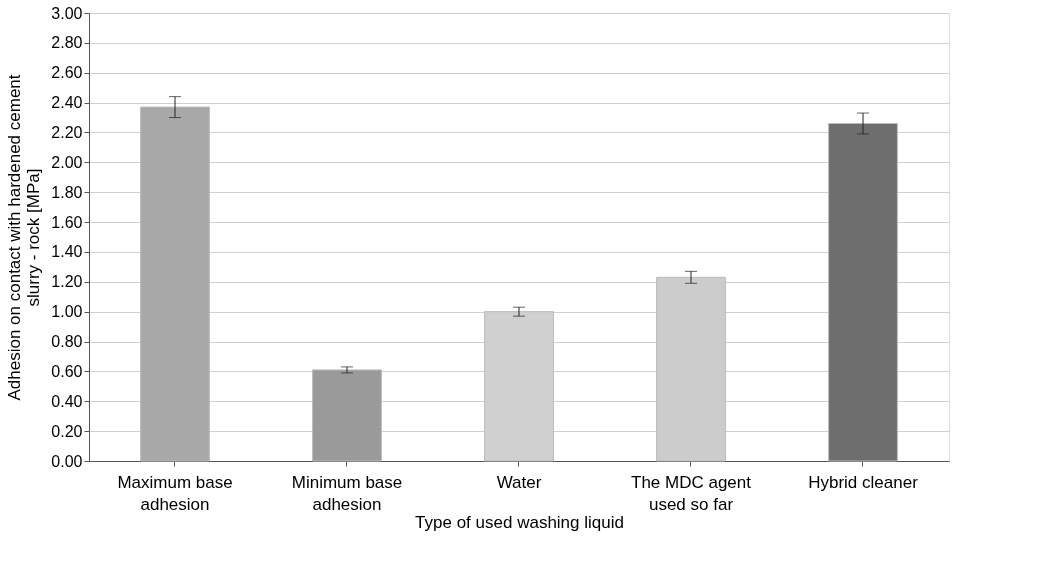 The height and width of the screenshot is (570, 1050). What do you see at coordinates (67, 222) in the screenshot?
I see `y-tick-label: 1.60` at bounding box center [67, 222].